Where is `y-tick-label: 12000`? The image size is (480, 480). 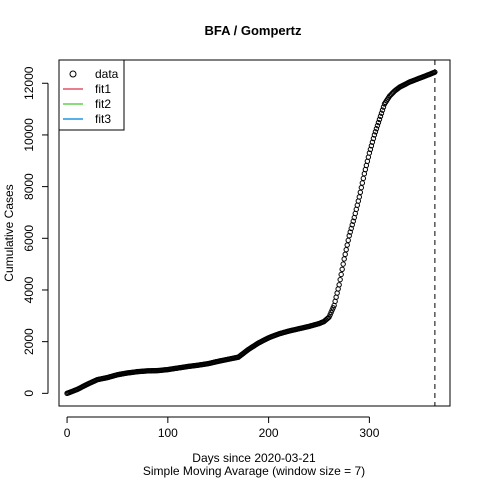 y-tick-label: 12000 is located at coordinates (29, 83).